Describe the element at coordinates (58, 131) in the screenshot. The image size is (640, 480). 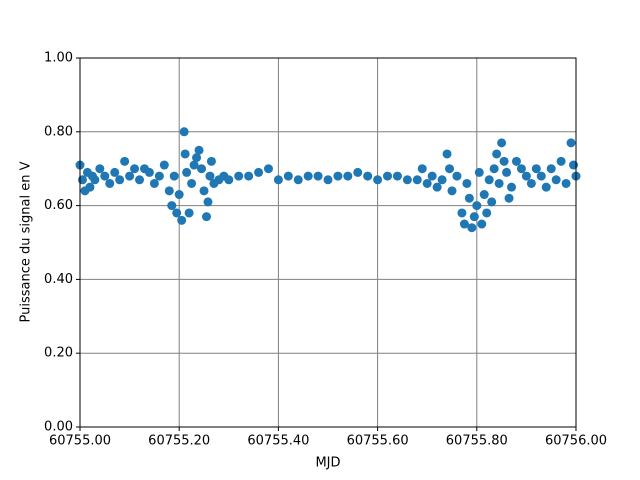
I see `y-tick-label: 0.80` at that location.